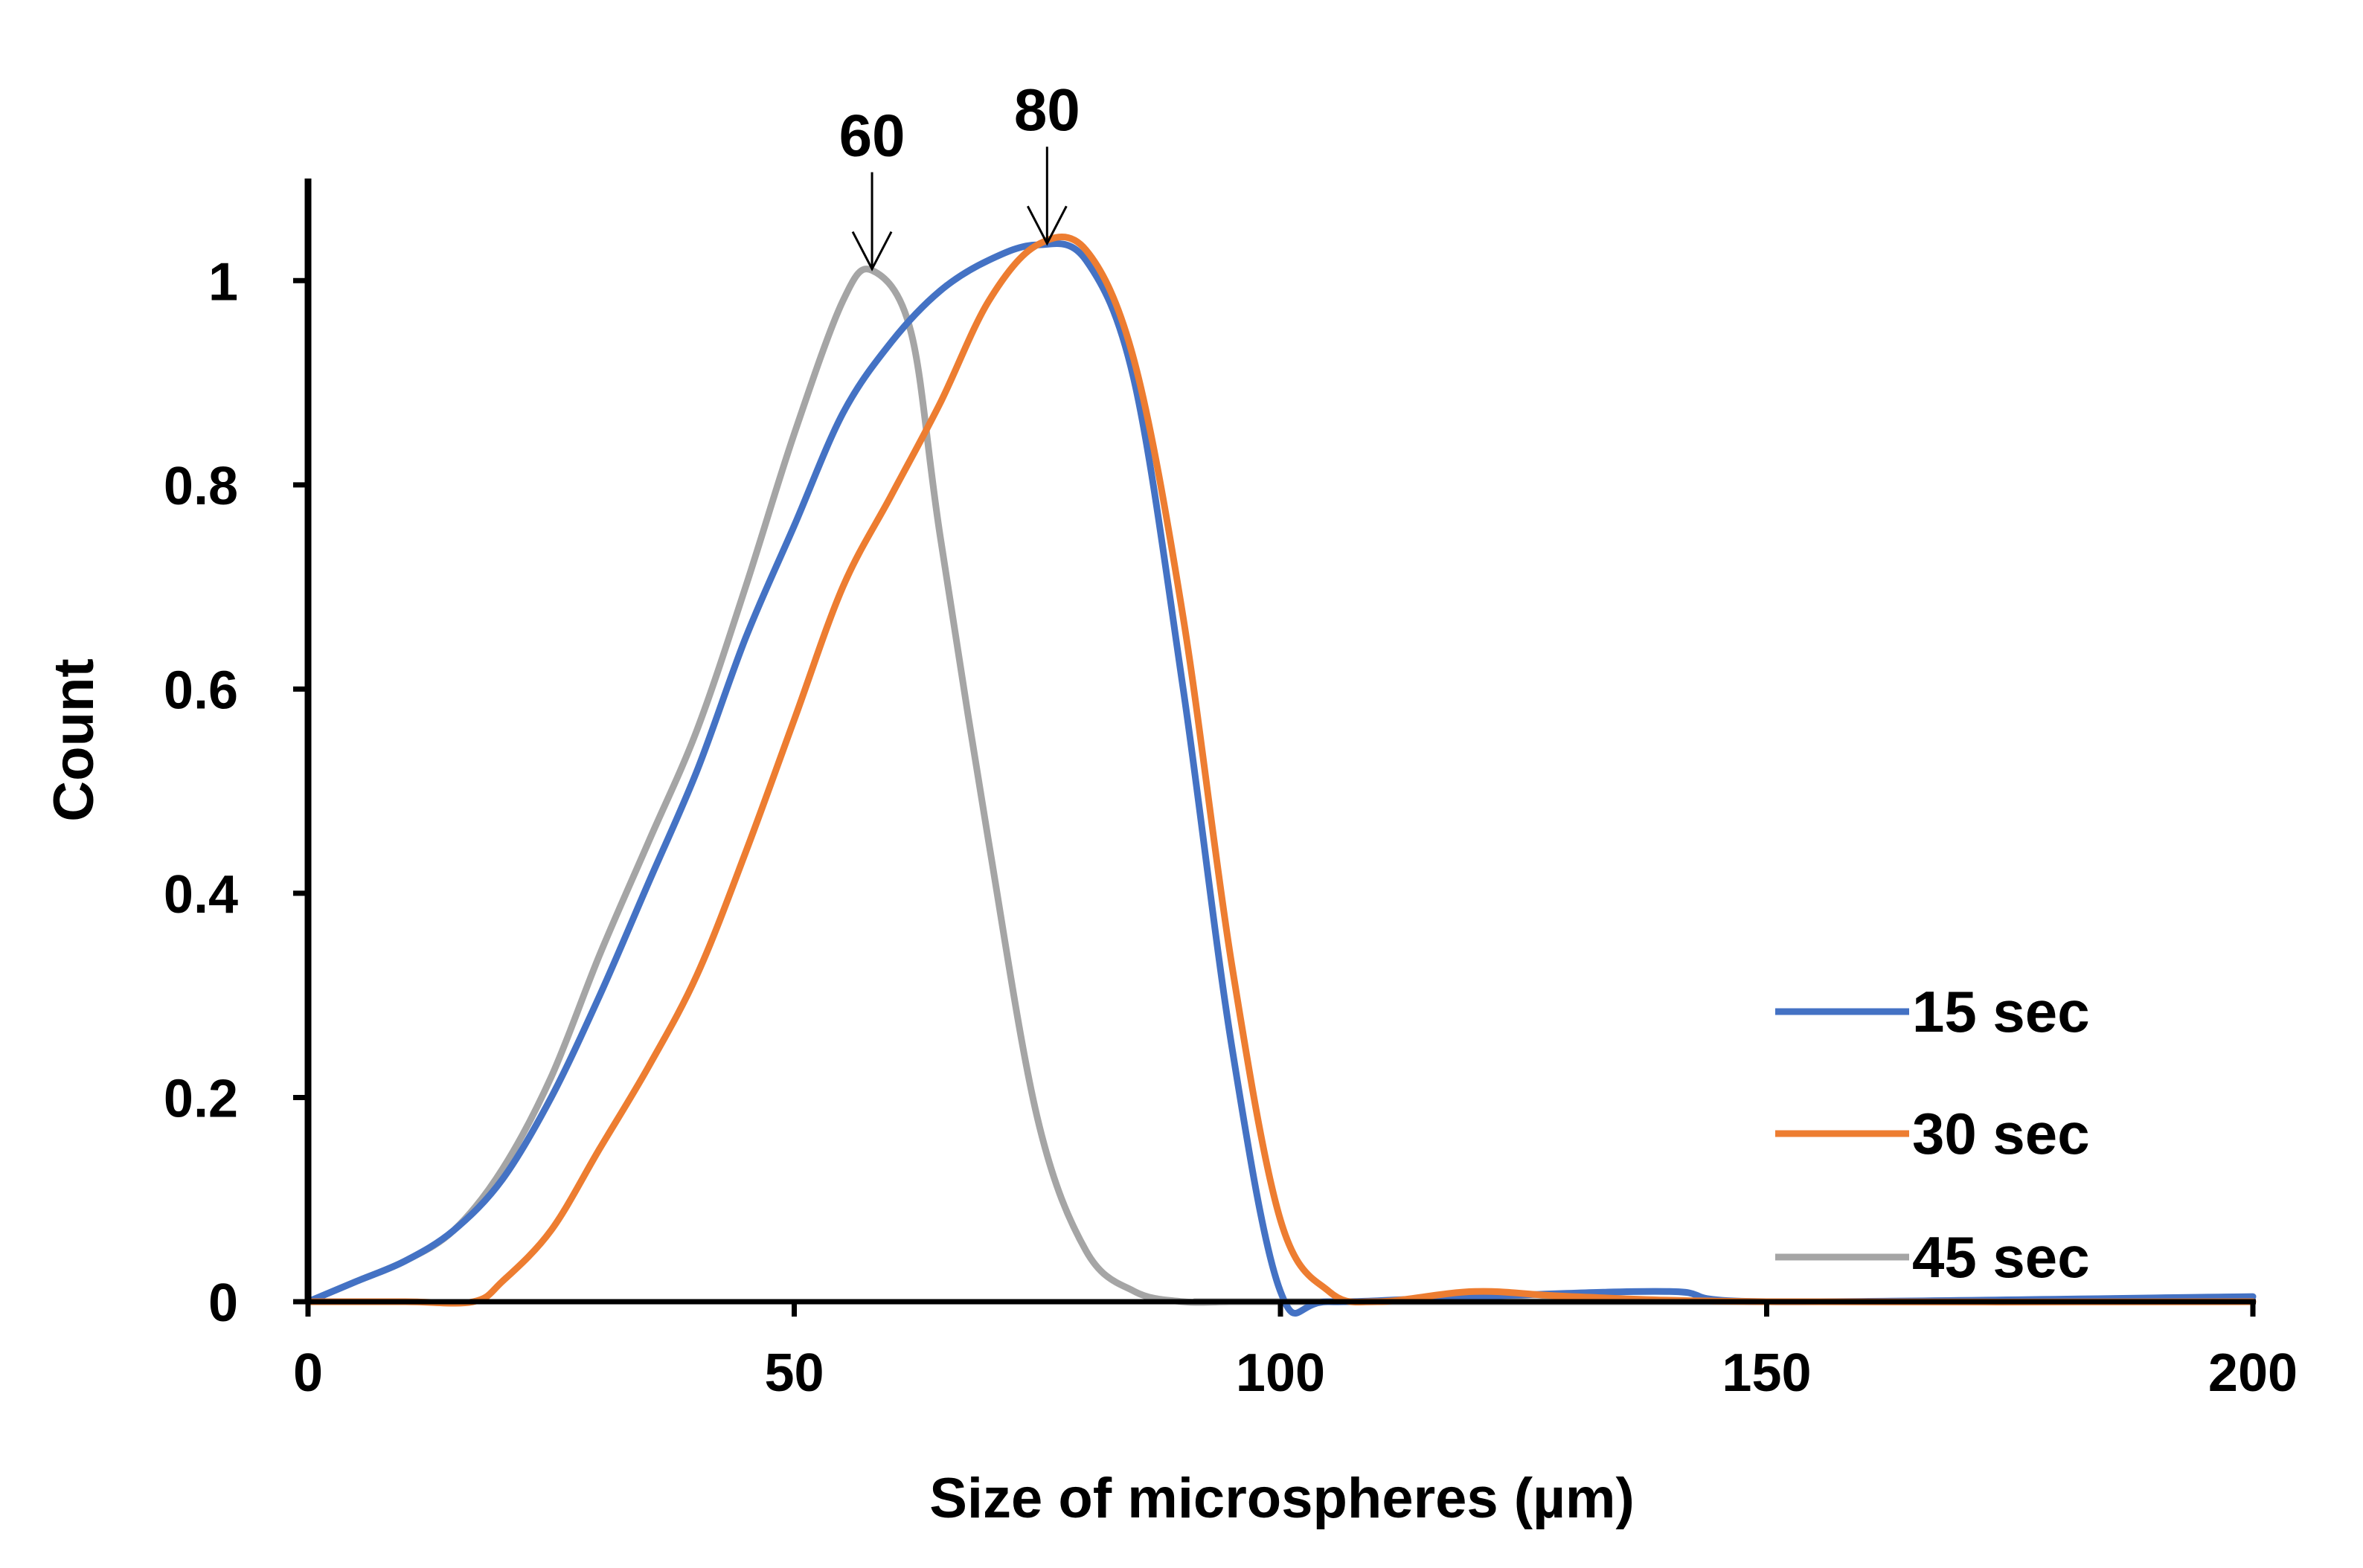  I want to click on y-tick-label: 0.8, so click(201, 486).